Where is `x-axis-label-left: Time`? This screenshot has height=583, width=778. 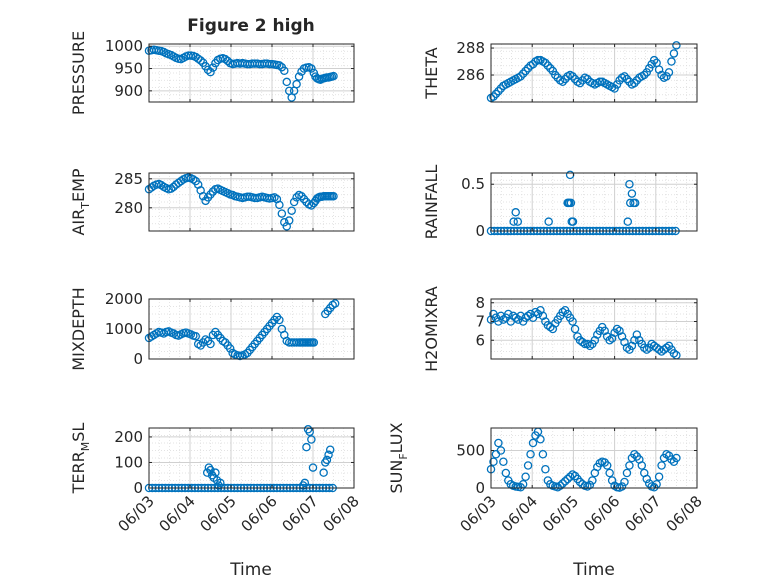 x-axis-label-left: Time is located at coordinates (250, 570).